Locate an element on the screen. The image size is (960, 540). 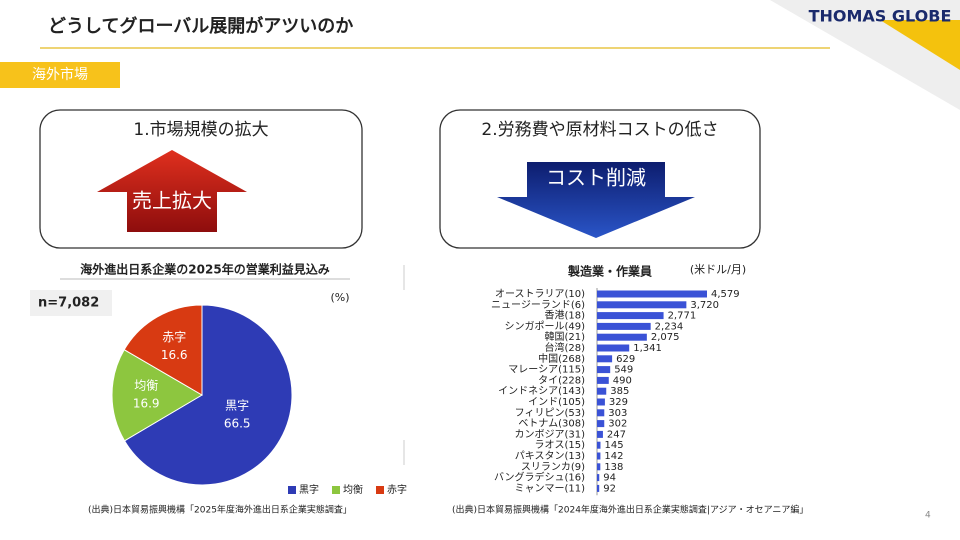
value-label: 2,234 is located at coordinates (669, 326).